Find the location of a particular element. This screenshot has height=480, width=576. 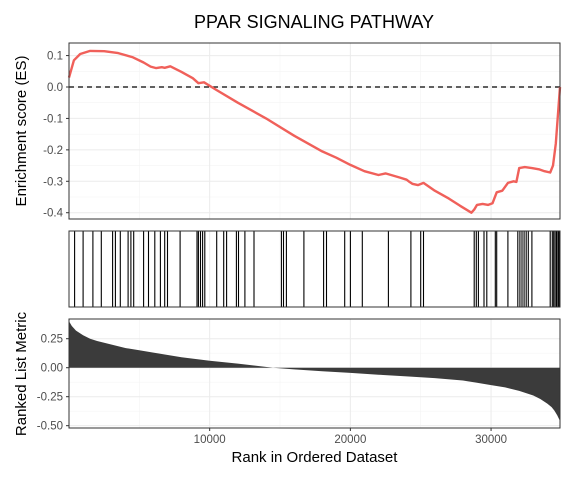

x-tick-label: 30000 is located at coordinates (491, 440).